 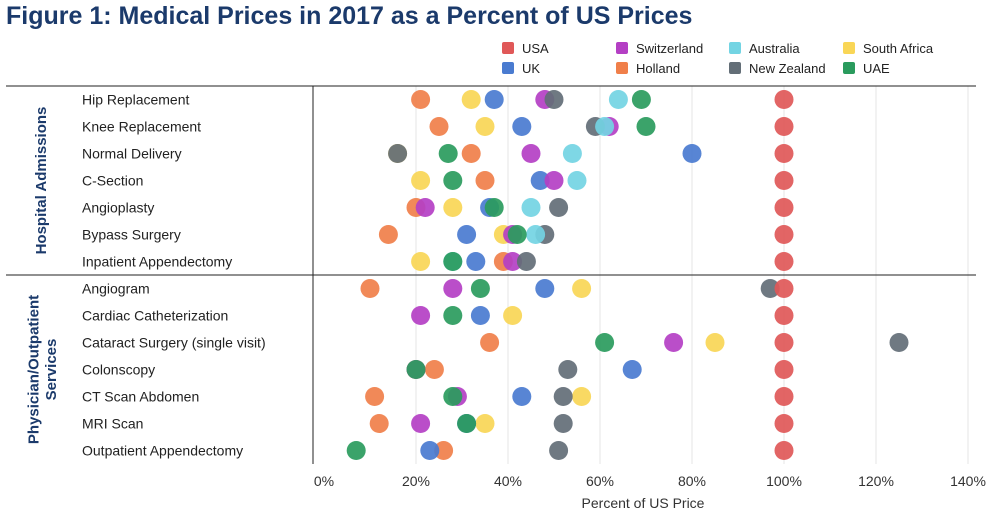 What do you see at coordinates (140, 397) in the screenshot?
I see `category-label: CT Scan Abdomen` at bounding box center [140, 397].